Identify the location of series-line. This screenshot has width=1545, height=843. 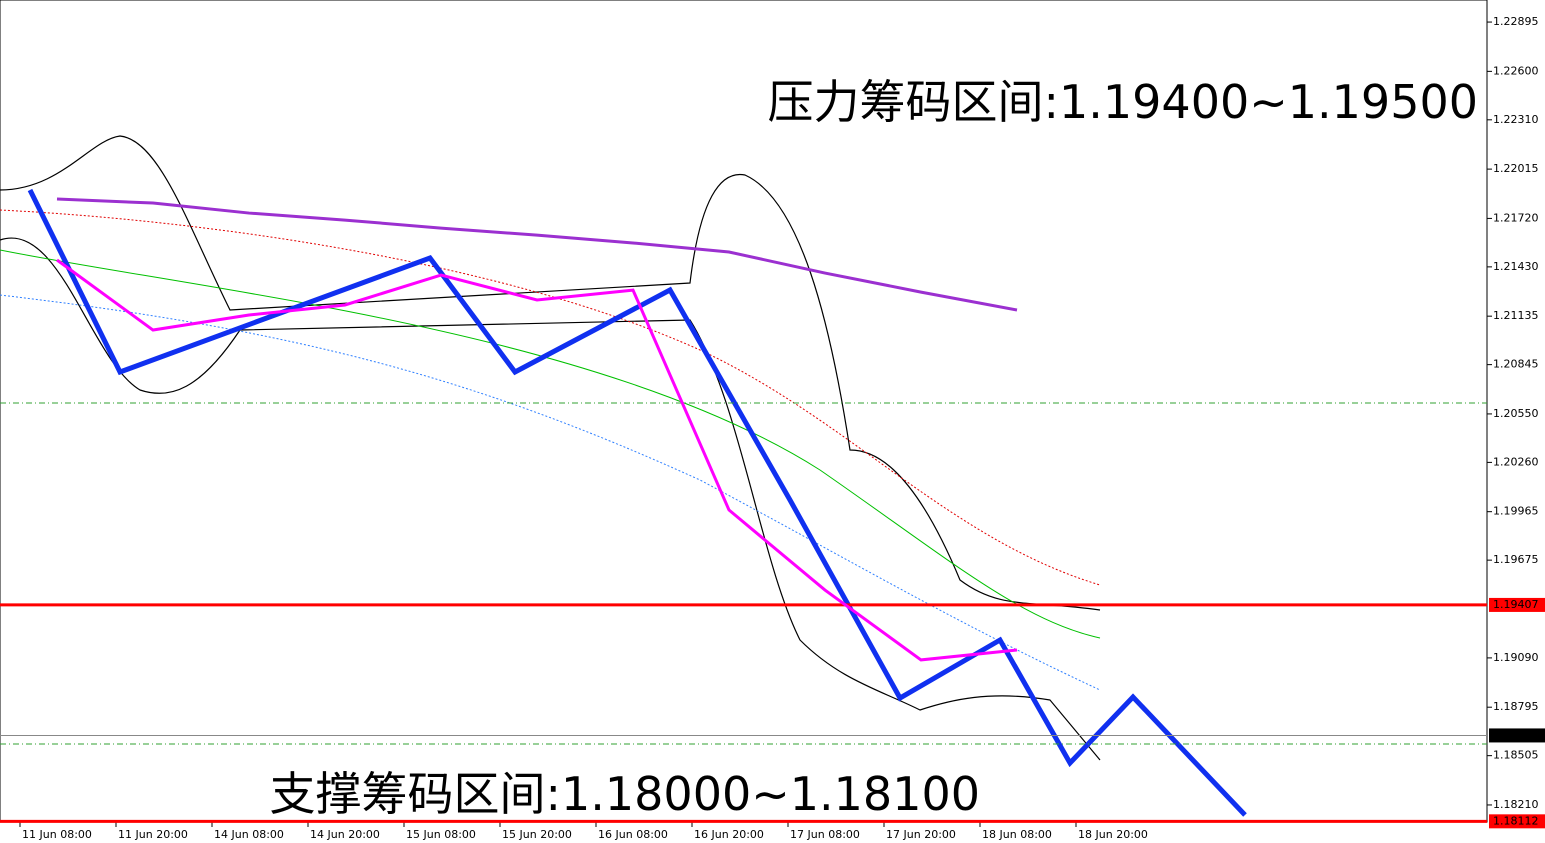
(537, 254).